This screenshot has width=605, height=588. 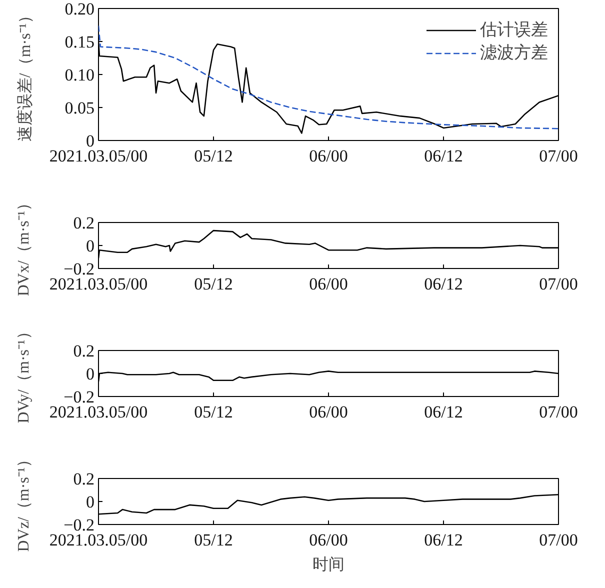 I want to click on y-tick-label: 0.10, so click(x=79, y=75).